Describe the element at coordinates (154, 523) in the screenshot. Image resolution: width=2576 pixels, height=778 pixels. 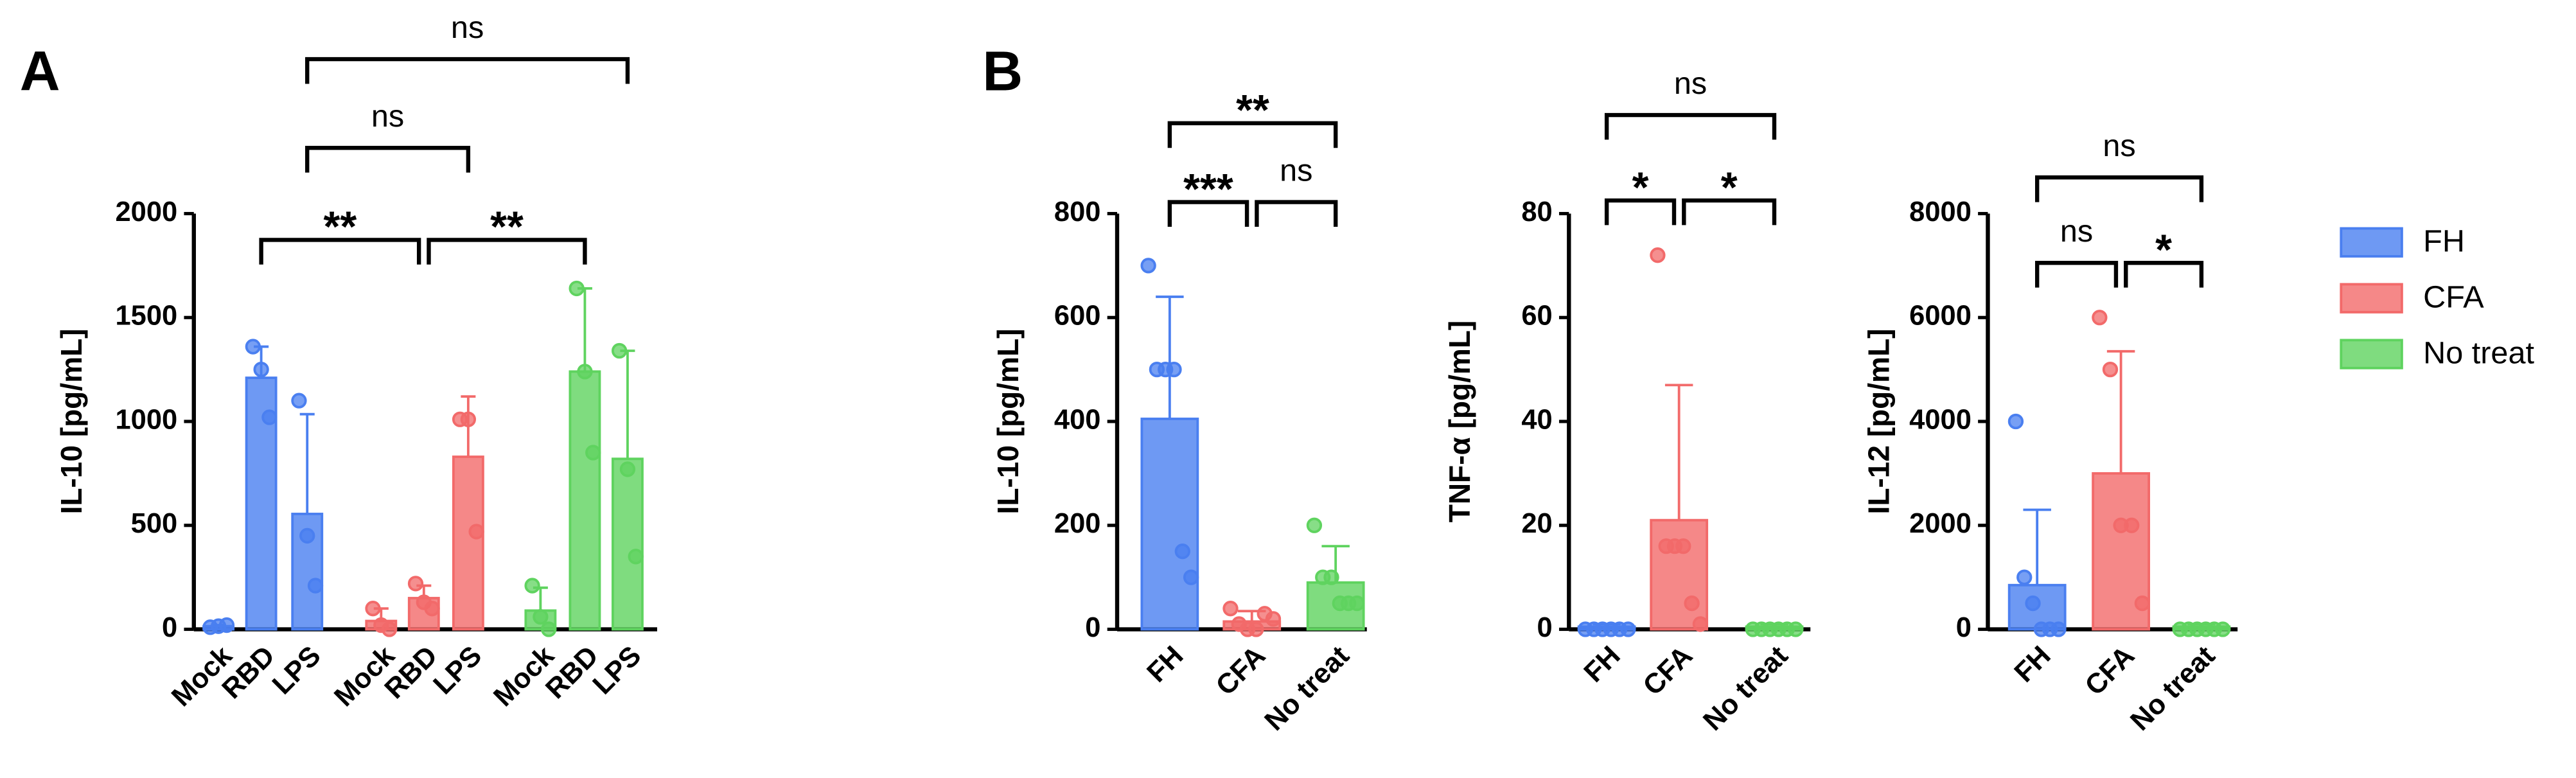
I see `y-tick-label: 500` at that location.